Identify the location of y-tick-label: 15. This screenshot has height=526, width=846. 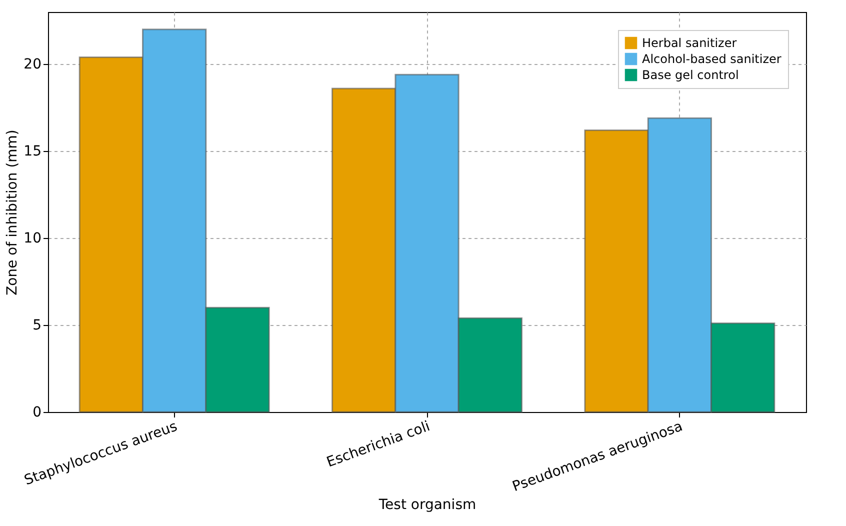
(33, 152).